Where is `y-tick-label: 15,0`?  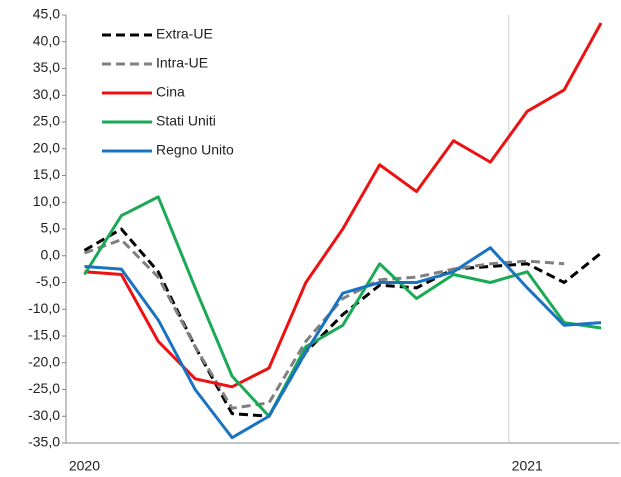 y-tick-label: 15,0 is located at coordinates (46, 174).